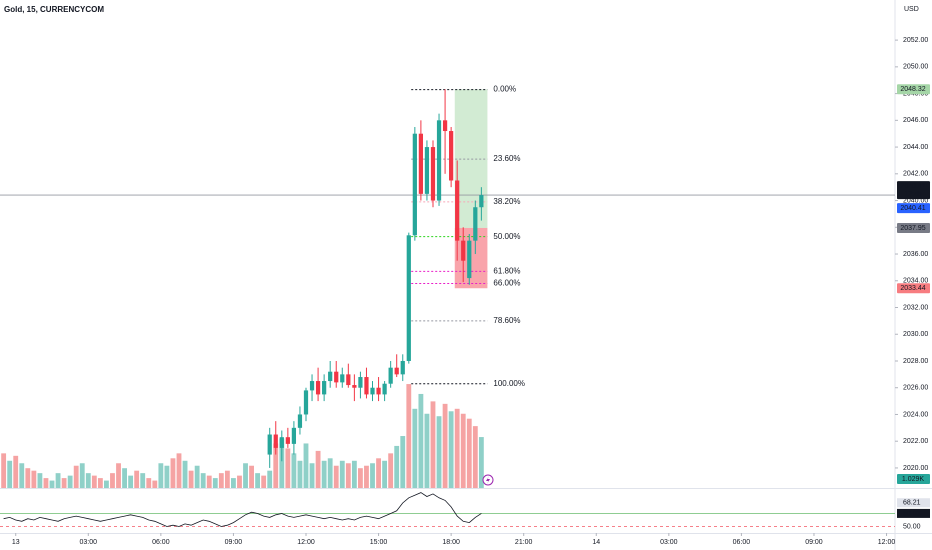 The height and width of the screenshot is (550, 932). What do you see at coordinates (915, 388) in the screenshot?
I see `y-tick-label: 2026.00` at bounding box center [915, 388].